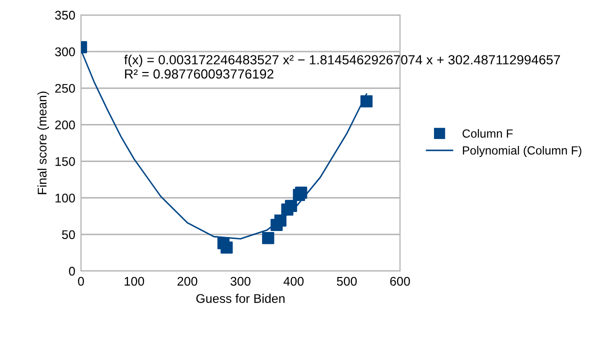 This screenshot has width=605, height=340. I want to click on y-axis-title: Final score (mean), so click(43, 143).